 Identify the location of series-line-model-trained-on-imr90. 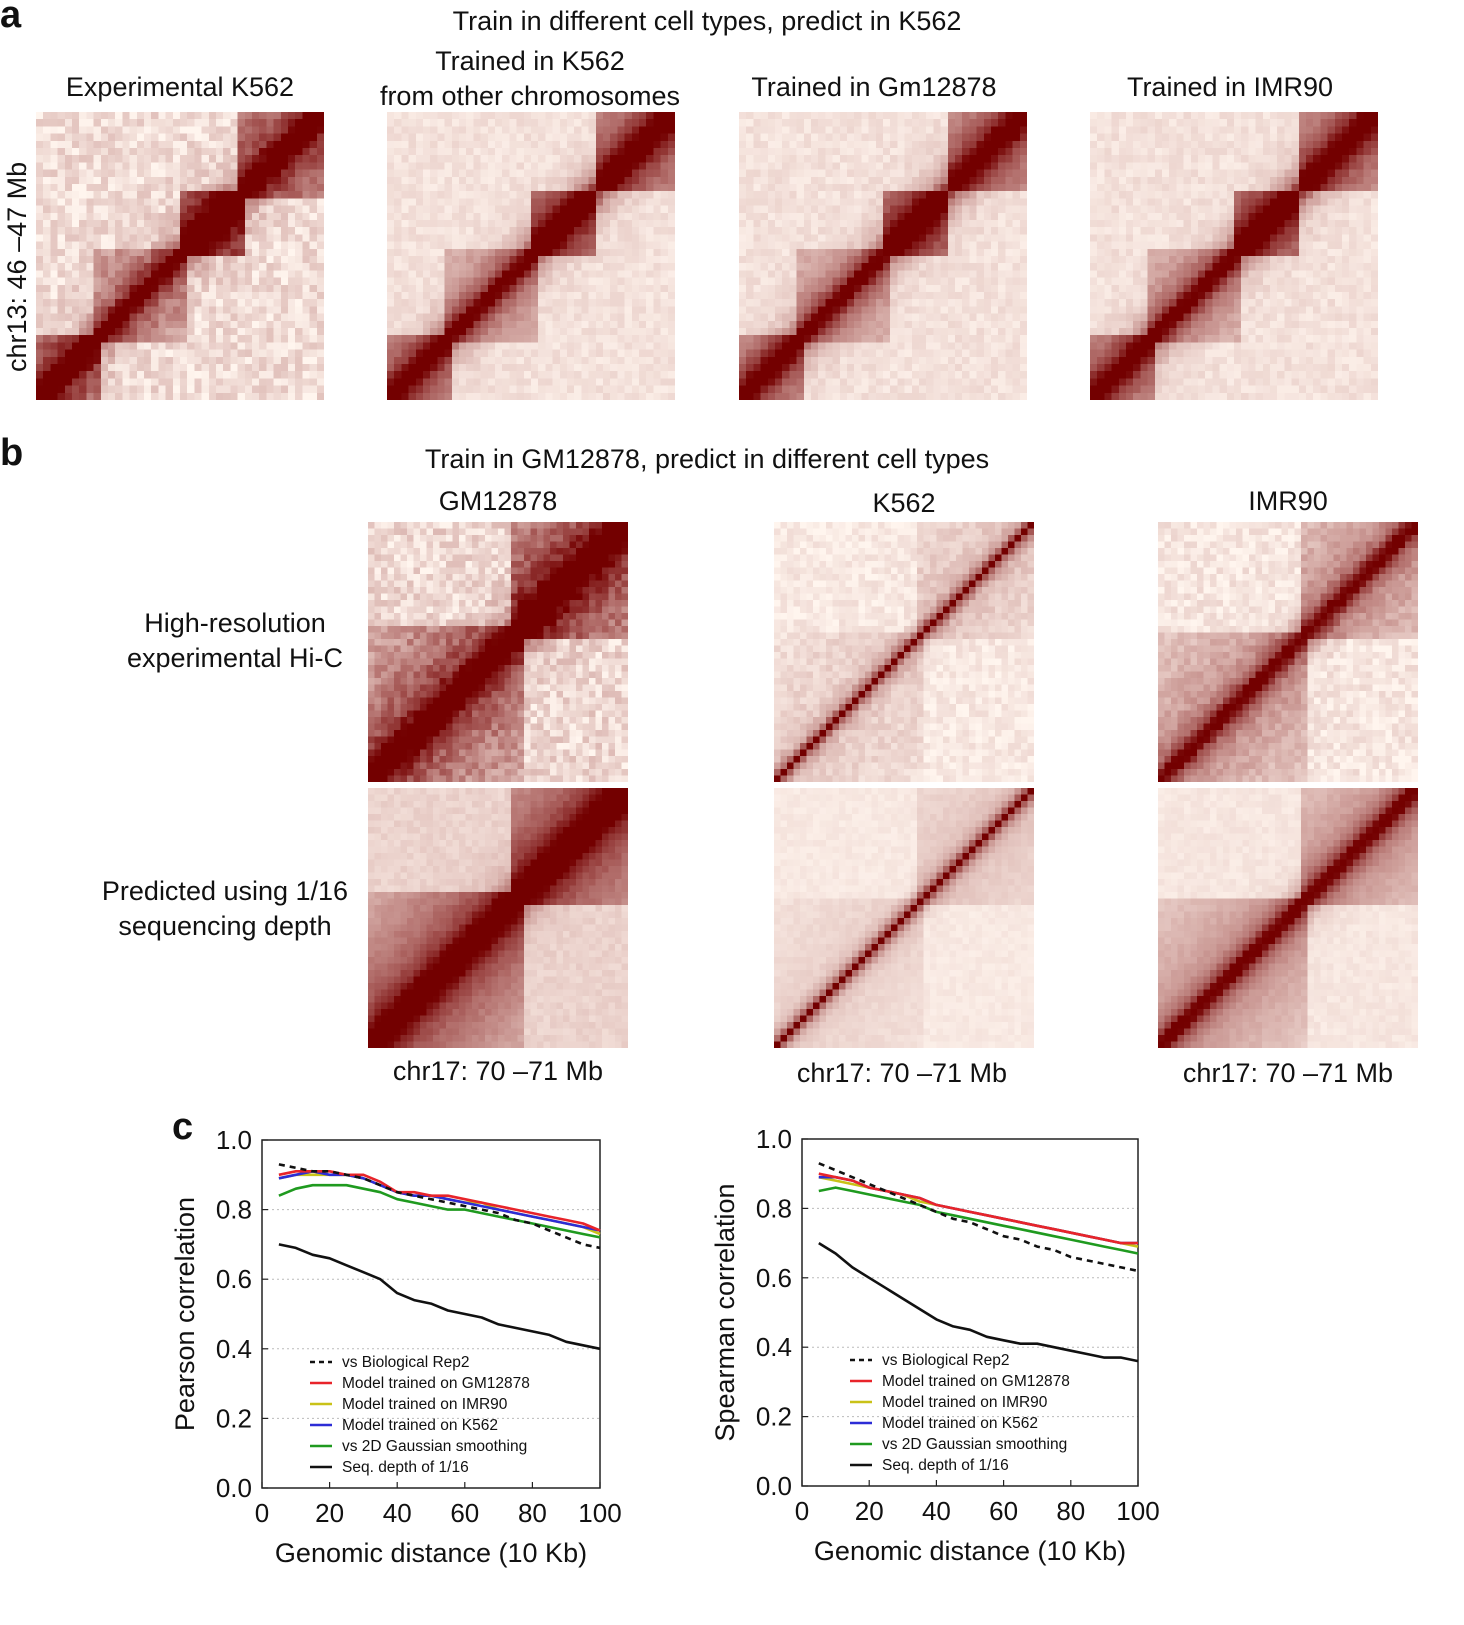
(439, 1204).